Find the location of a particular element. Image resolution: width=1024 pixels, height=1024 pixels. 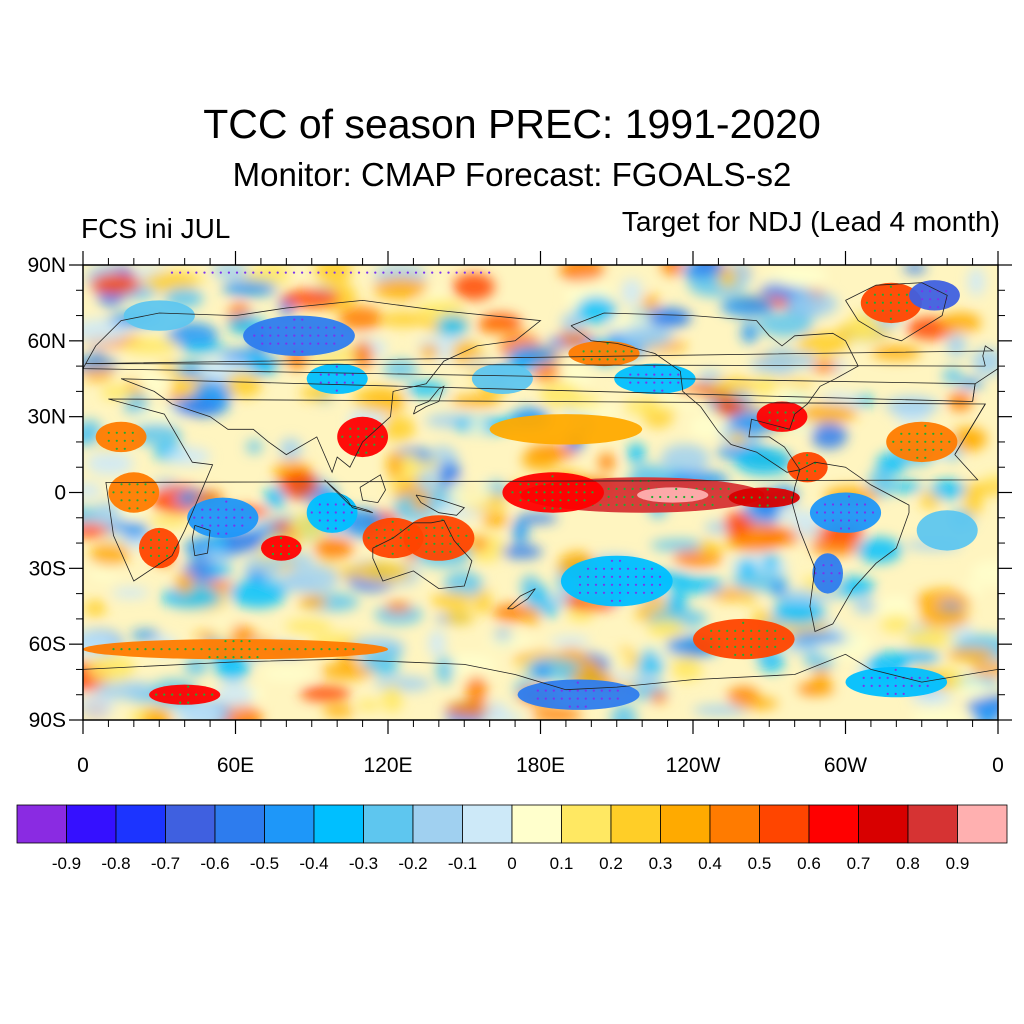

colorbar-label: -0.8 is located at coordinates (115, 863).